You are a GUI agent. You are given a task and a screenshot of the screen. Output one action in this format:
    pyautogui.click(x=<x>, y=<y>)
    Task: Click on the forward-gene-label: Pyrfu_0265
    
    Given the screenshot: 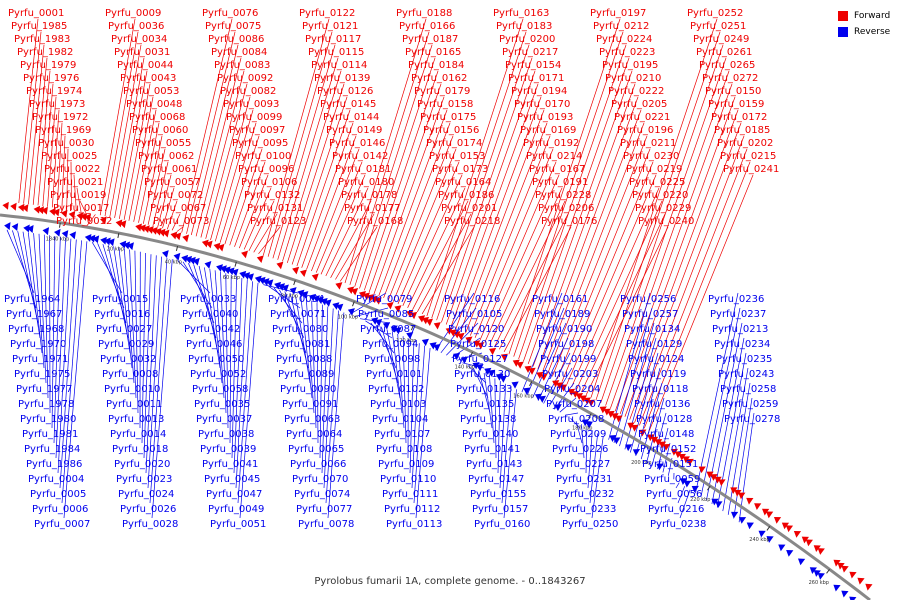 What is the action you would take?
    pyautogui.click(x=727, y=65)
    